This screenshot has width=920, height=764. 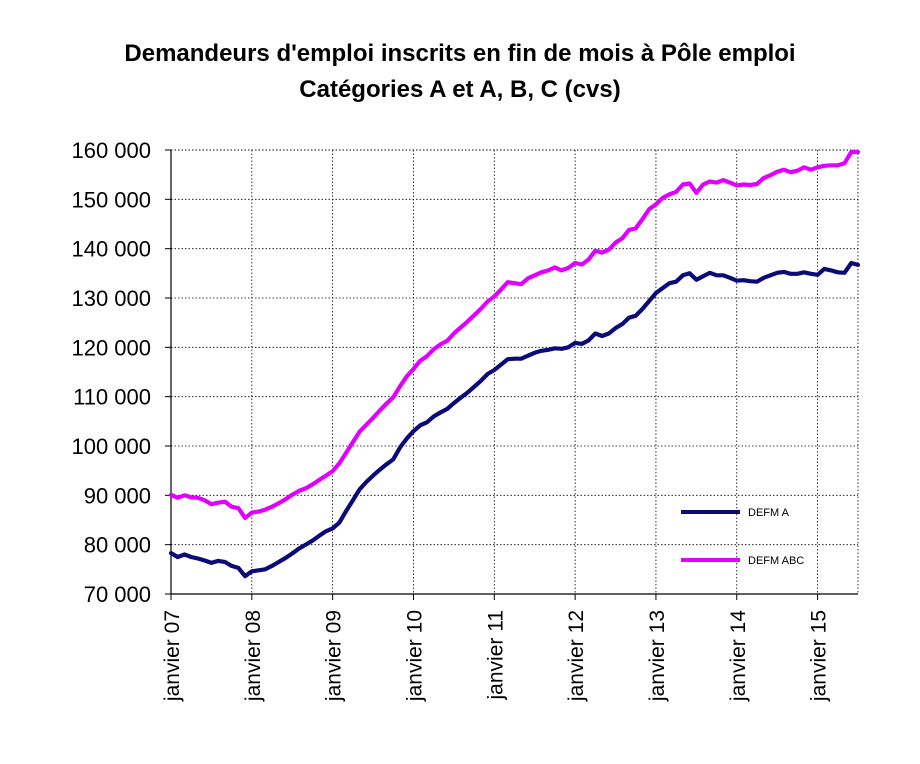 I want to click on y-tick-label: 160 000, so click(x=111, y=150).